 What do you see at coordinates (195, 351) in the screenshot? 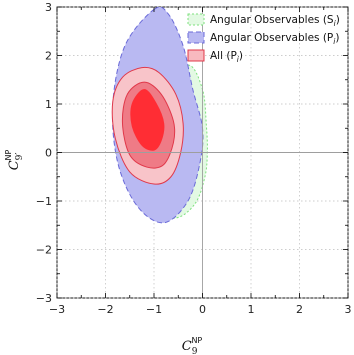
I see `x-axis-title-sub: 9` at bounding box center [195, 351].